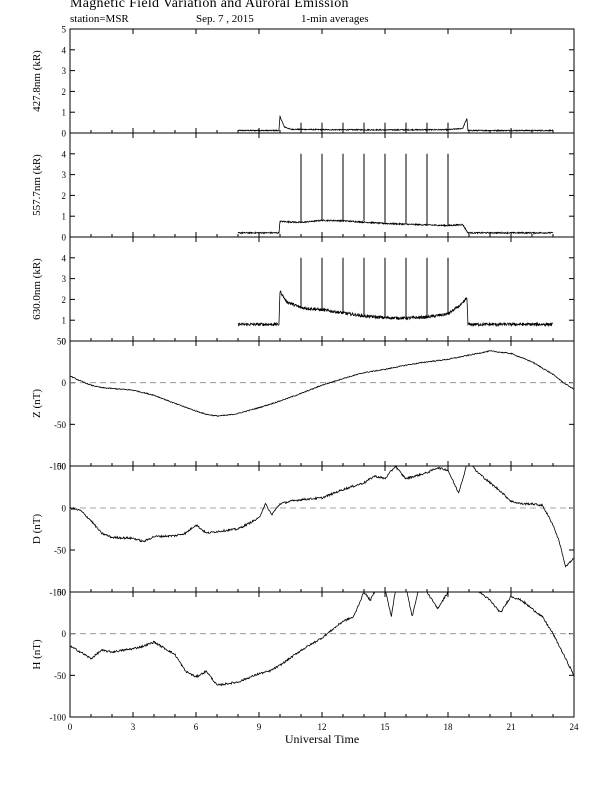 This screenshot has height=792, width=612. Describe the element at coordinates (322, 739) in the screenshot. I see `x-axis-label: Universal Time` at that location.